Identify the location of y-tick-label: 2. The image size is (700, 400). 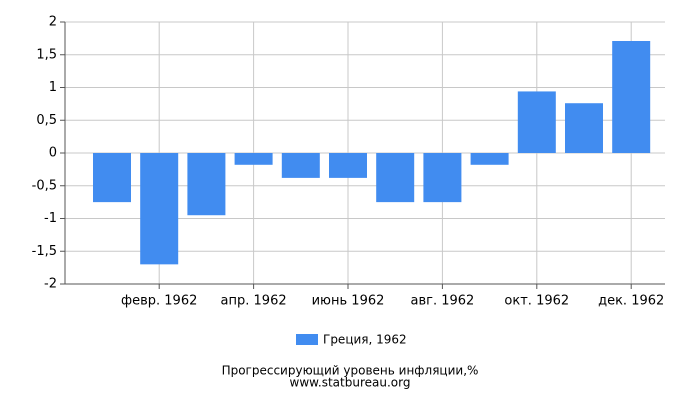
(53, 22).